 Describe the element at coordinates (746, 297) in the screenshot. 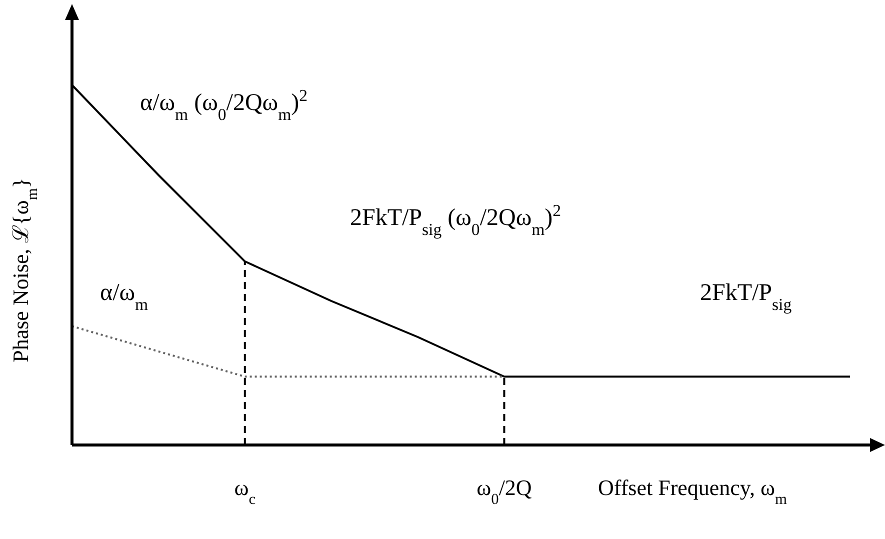

I see `annotation: 2FkT/P$_{sig}$` at that location.